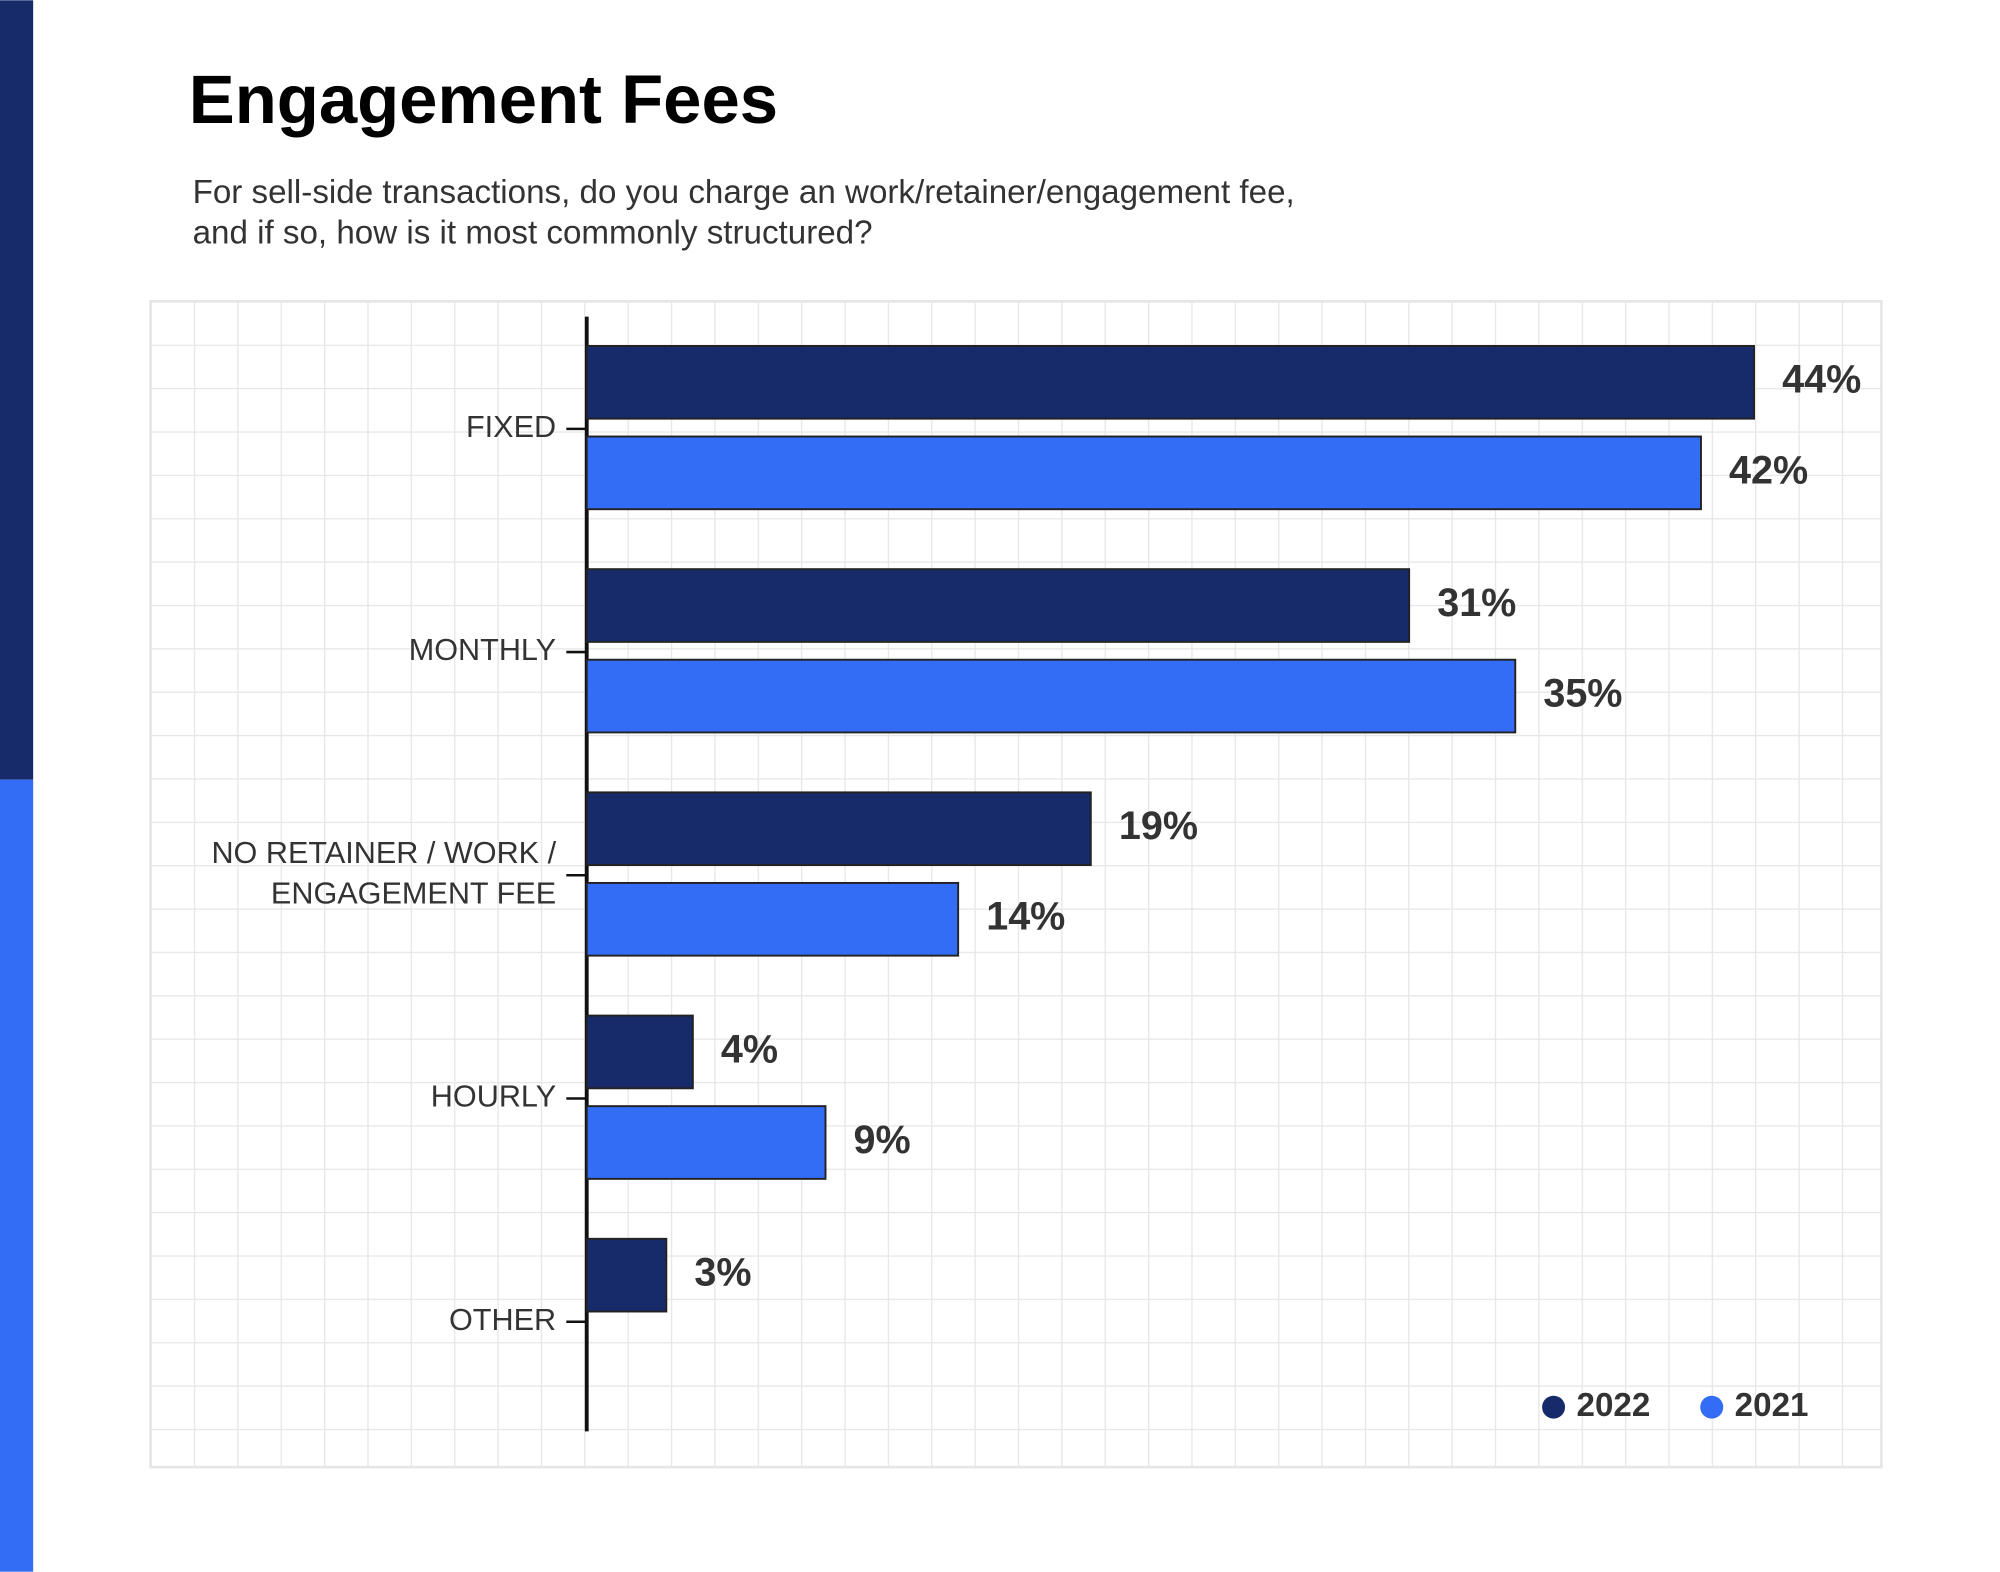 This screenshot has width=2000, height=1572. I want to click on y-tick-label: MONTHLY, so click(482, 650).